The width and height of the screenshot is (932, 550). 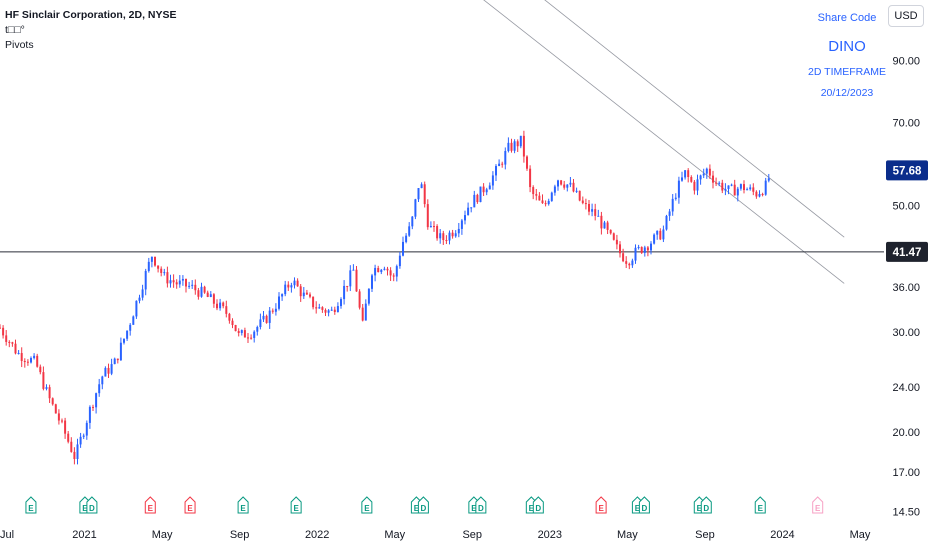 What do you see at coordinates (847, 93) in the screenshot?
I see `date-label: 20/12/2023` at bounding box center [847, 93].